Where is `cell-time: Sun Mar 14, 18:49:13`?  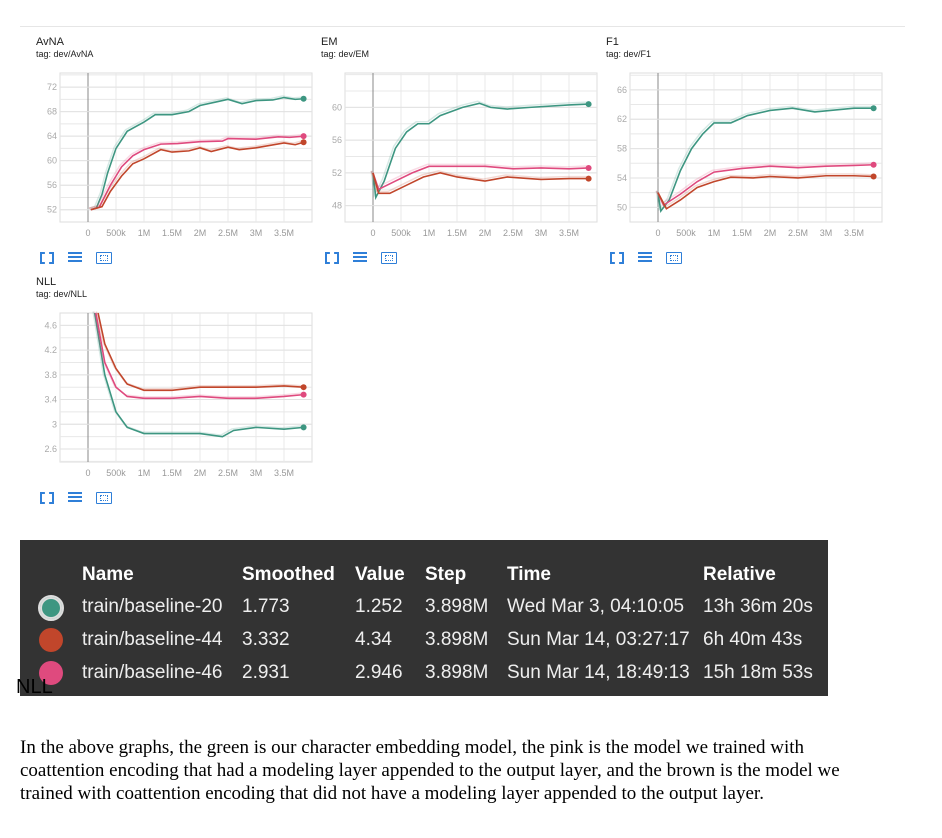
cell-time: Sun Mar 14, 18:49:13 is located at coordinates (598, 672).